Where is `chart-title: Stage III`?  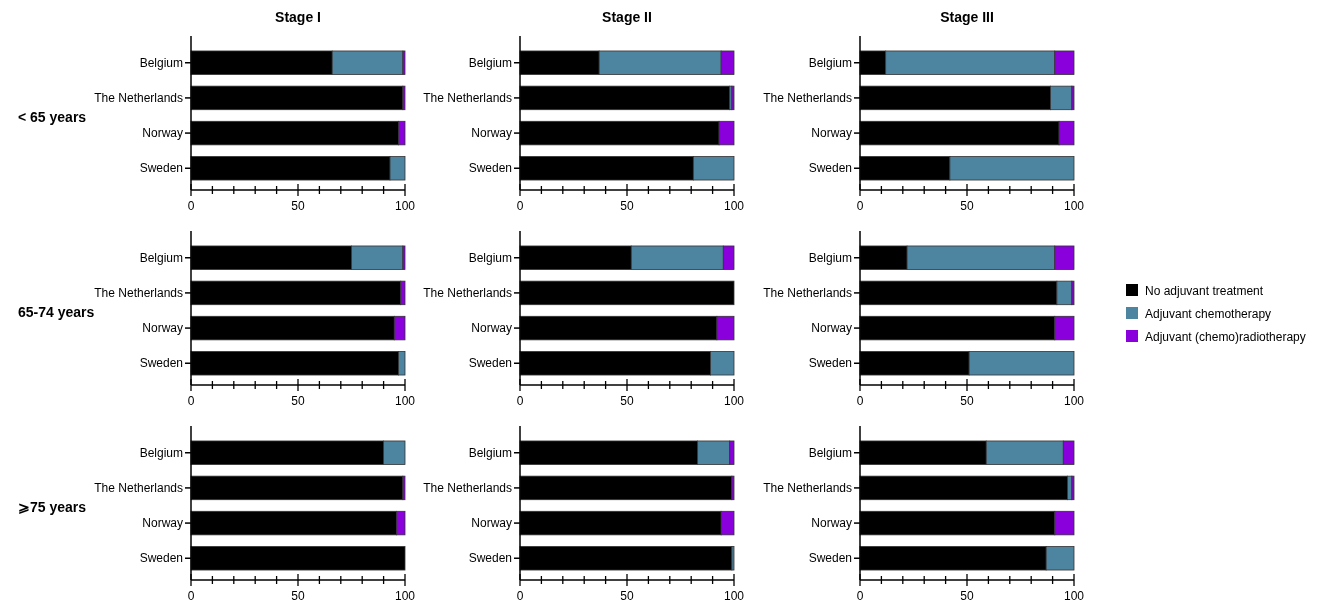 chart-title: Stage III is located at coordinates (967, 17).